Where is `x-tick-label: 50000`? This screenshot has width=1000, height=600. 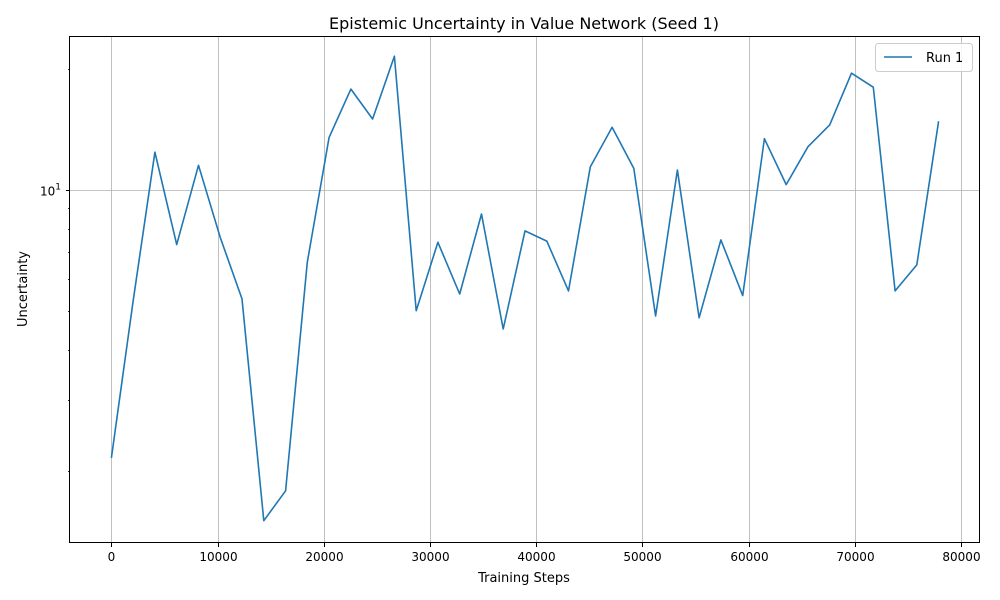
x-tick-label: 50000 is located at coordinates (642, 557).